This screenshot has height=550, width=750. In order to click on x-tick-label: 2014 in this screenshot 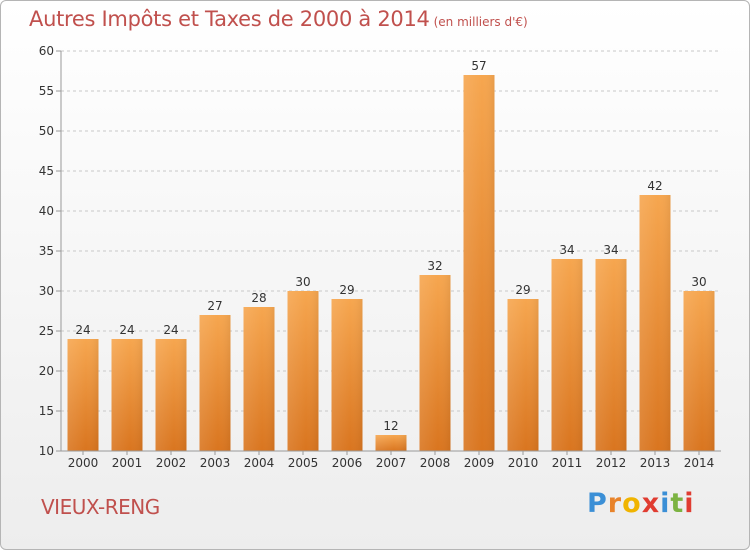, I will do `click(699, 463)`.